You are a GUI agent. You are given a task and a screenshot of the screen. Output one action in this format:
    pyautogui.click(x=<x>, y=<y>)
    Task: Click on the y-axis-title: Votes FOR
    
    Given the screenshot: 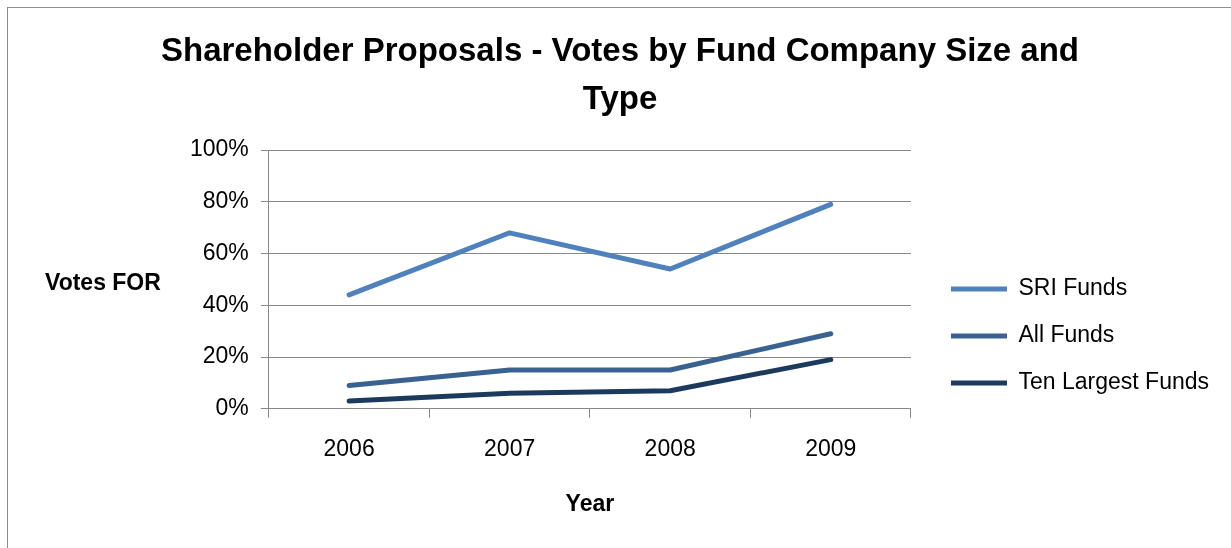 What is the action you would take?
    pyautogui.click(x=103, y=282)
    